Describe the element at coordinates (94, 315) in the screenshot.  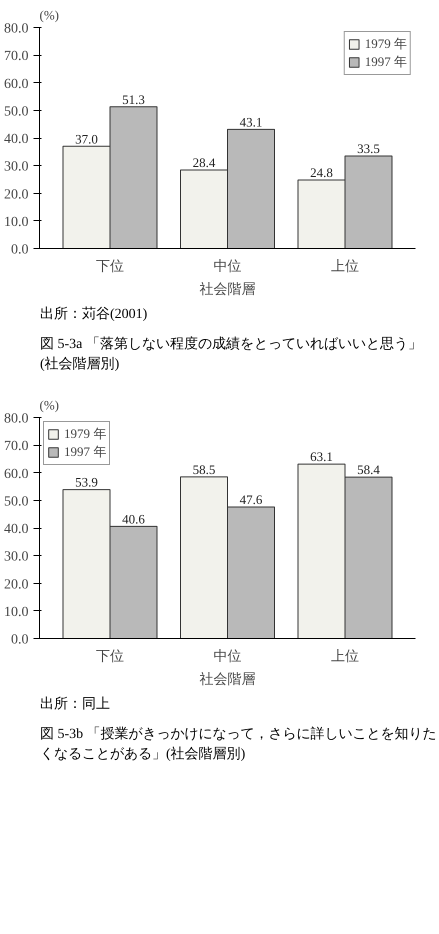
I see `text: 出所：苅谷(2001)` at that location.